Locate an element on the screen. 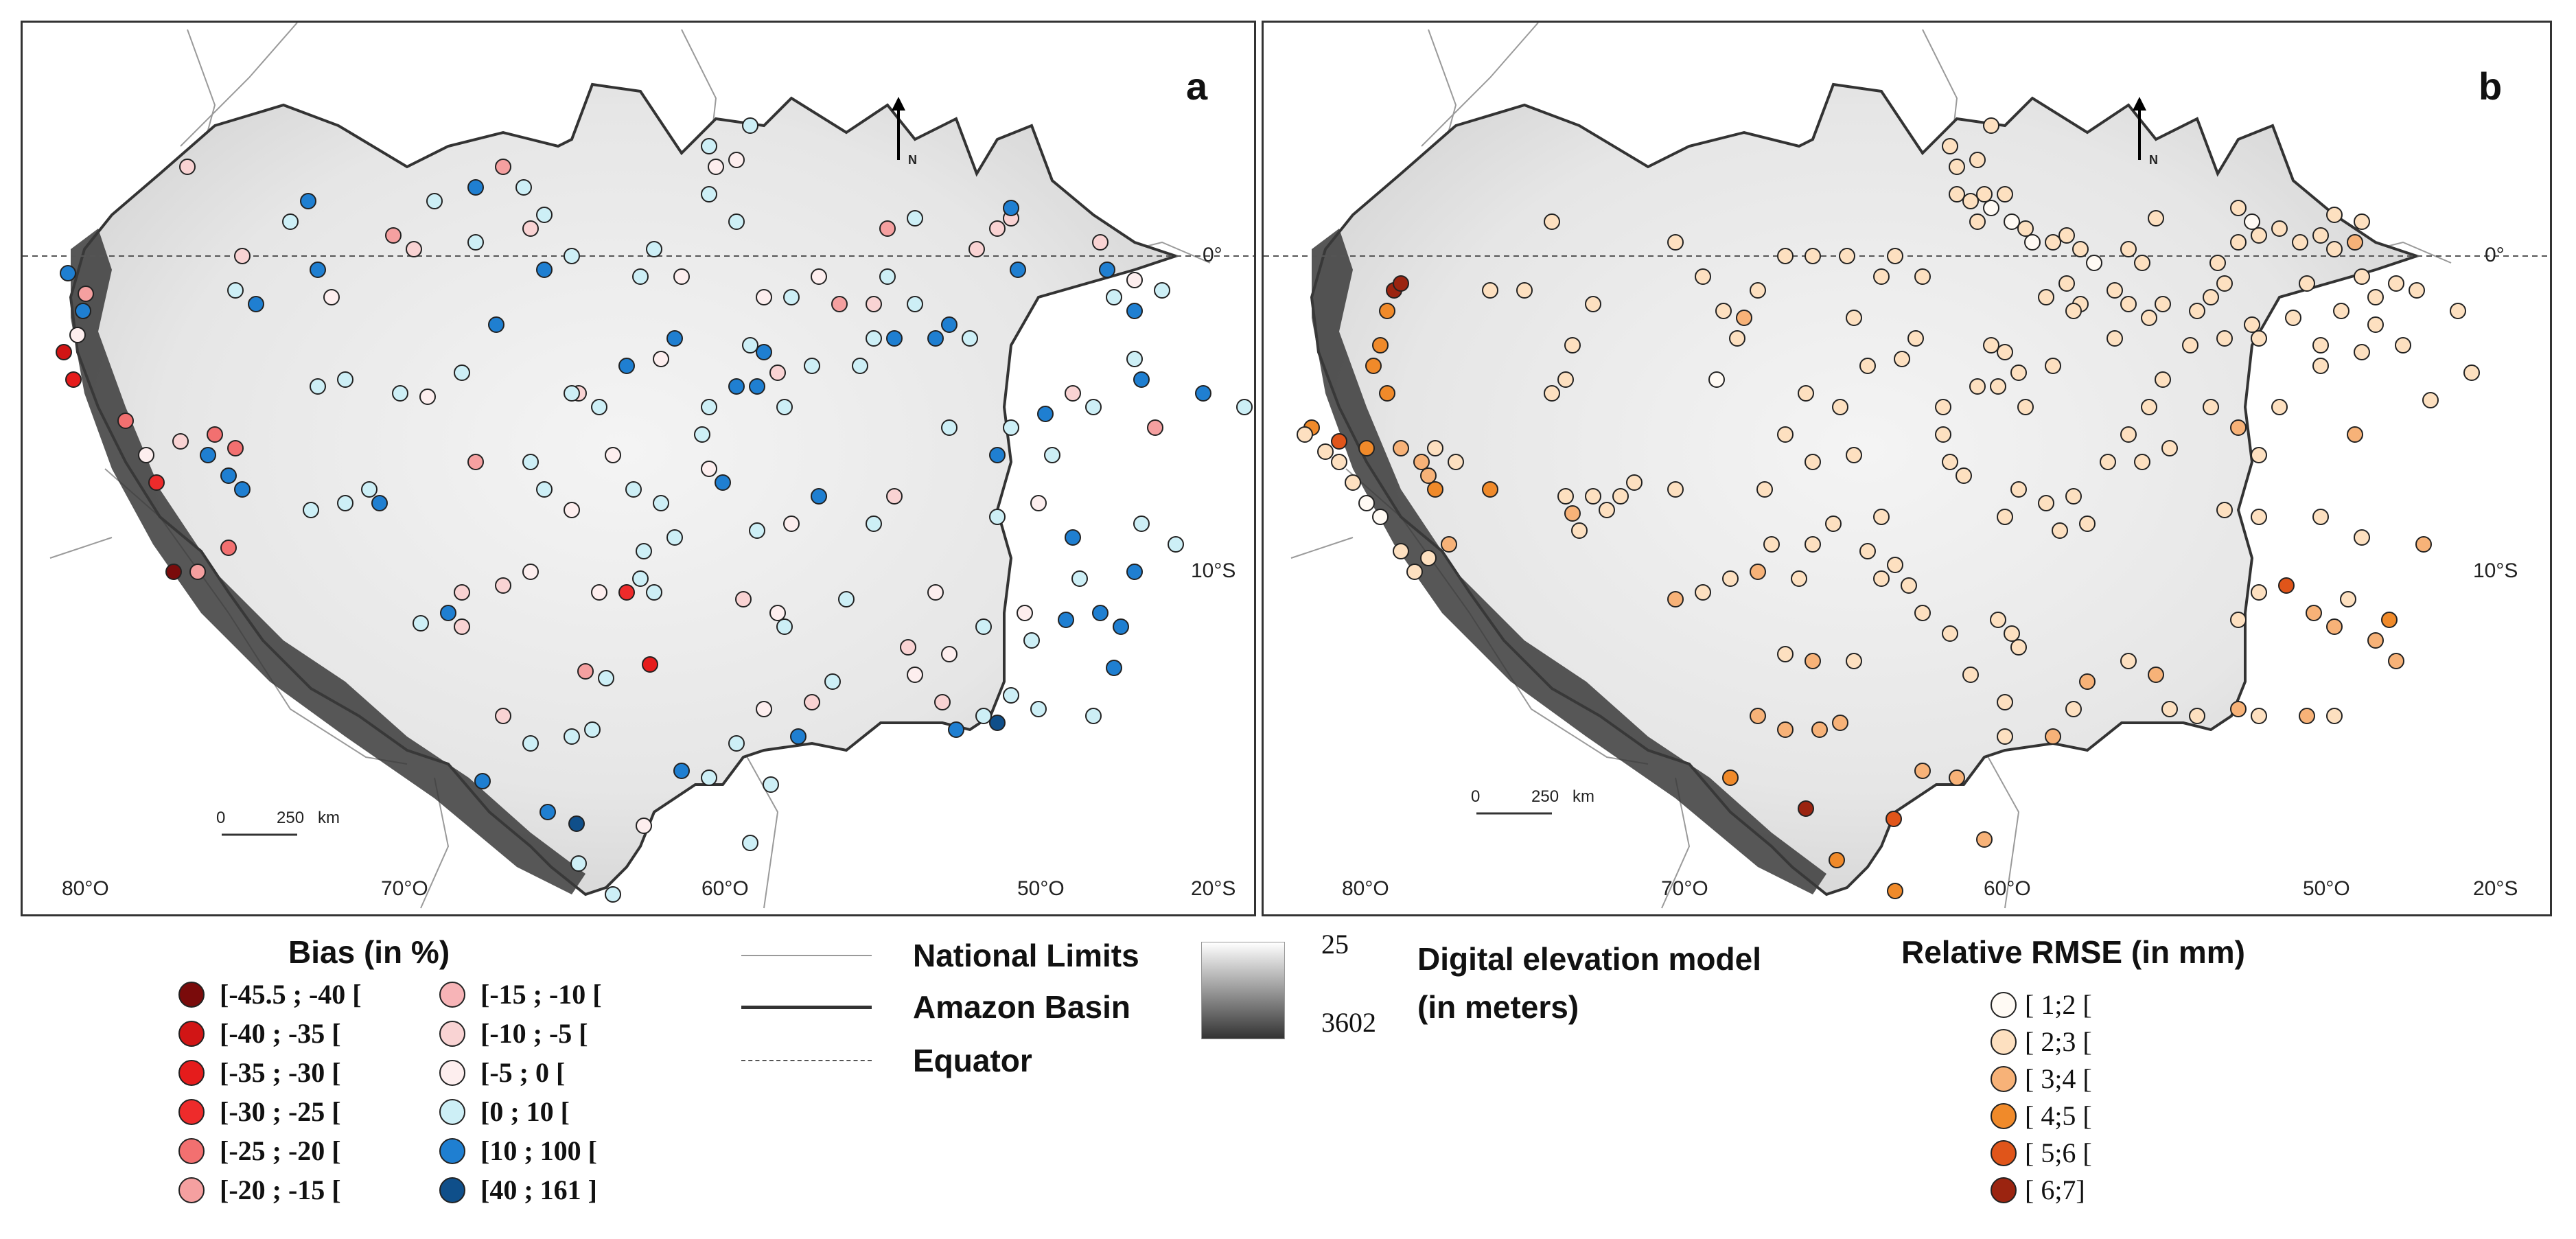 This screenshot has height=1239, width=2576. legend-equator-label: Equator is located at coordinates (972, 1061).